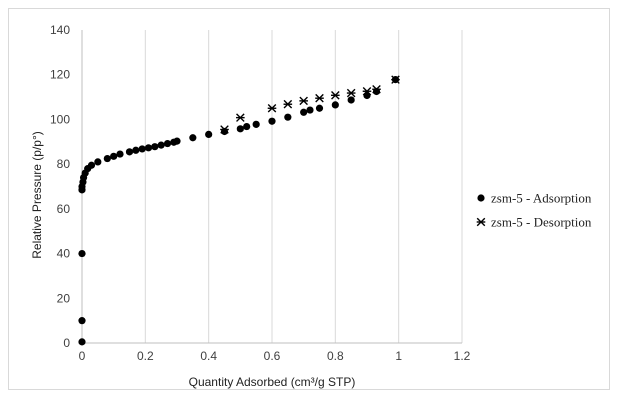 The image size is (618, 398). Describe the element at coordinates (64, 254) in the screenshot. I see `y-tick-label: 40` at that location.